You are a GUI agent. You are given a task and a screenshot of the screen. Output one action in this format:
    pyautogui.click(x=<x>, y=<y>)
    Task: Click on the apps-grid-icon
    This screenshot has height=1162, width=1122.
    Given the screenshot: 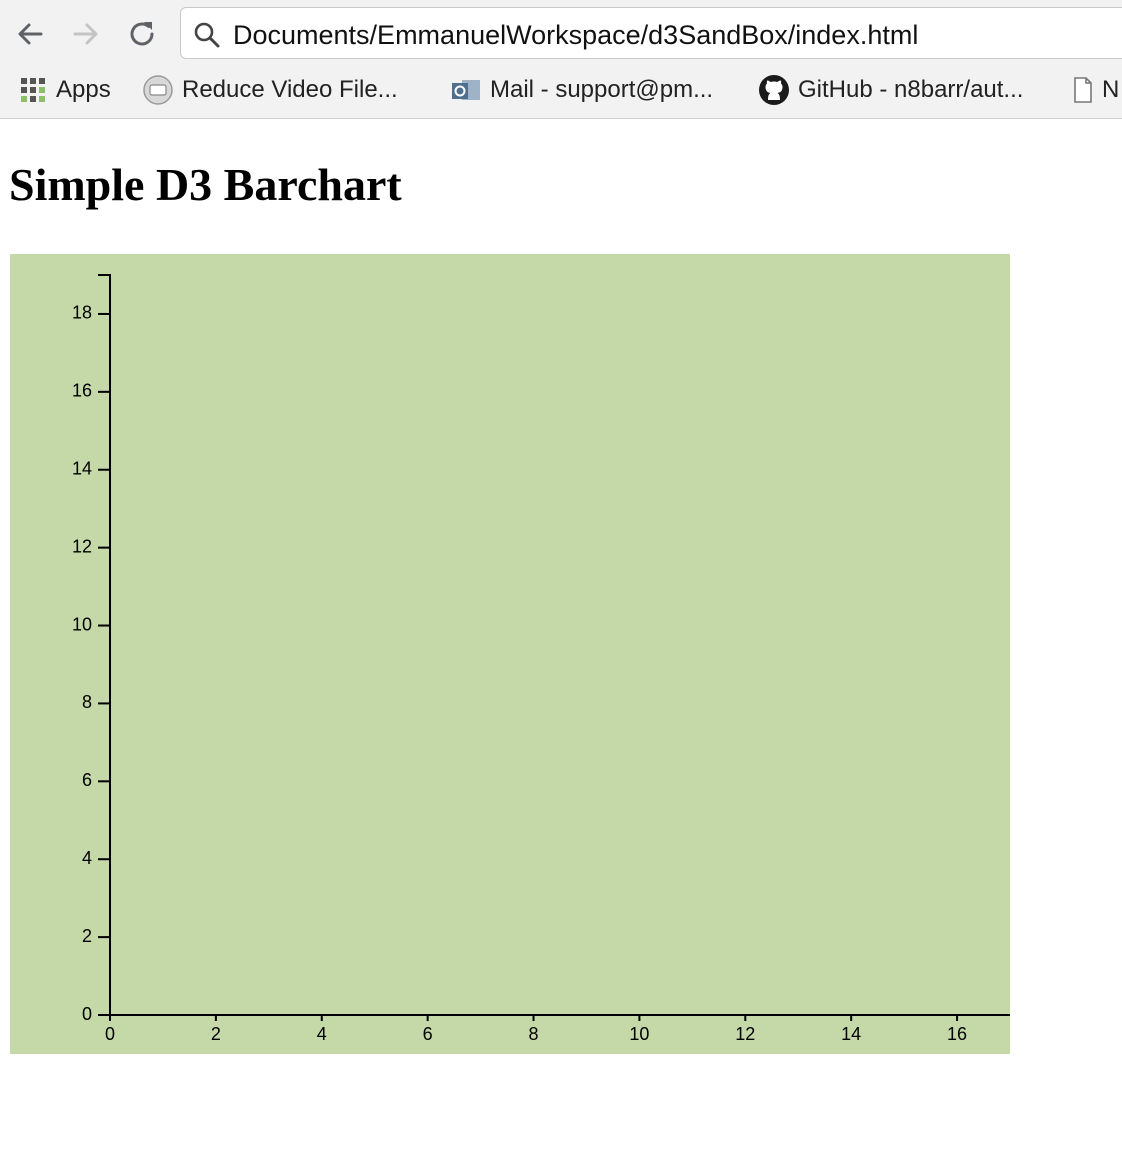 What is the action you would take?
    pyautogui.click(x=33, y=90)
    